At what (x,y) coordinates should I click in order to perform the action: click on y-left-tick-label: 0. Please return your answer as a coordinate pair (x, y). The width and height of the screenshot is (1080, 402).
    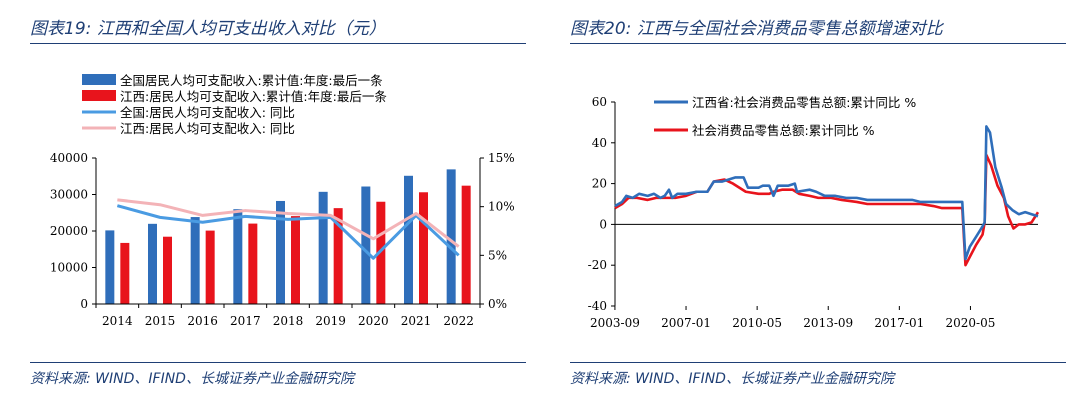
    Looking at the image, I should click on (84, 304).